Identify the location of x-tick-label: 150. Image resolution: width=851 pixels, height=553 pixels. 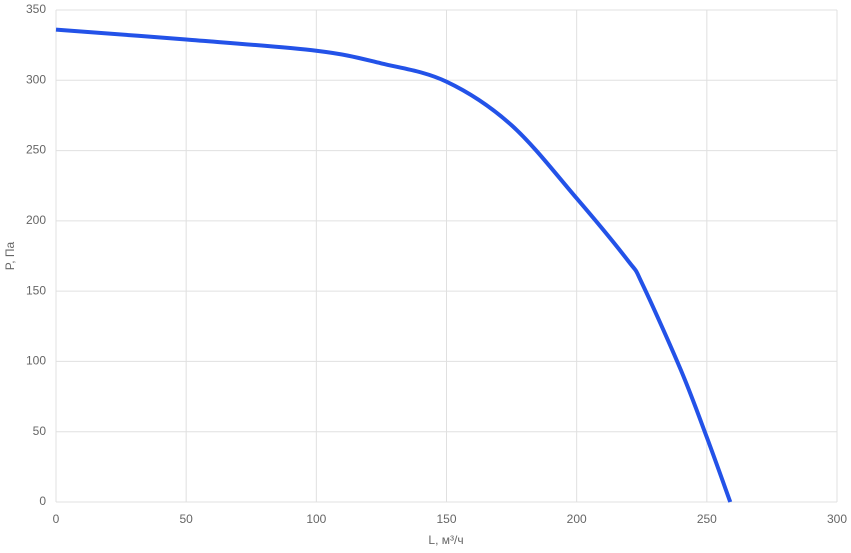
(446, 519).